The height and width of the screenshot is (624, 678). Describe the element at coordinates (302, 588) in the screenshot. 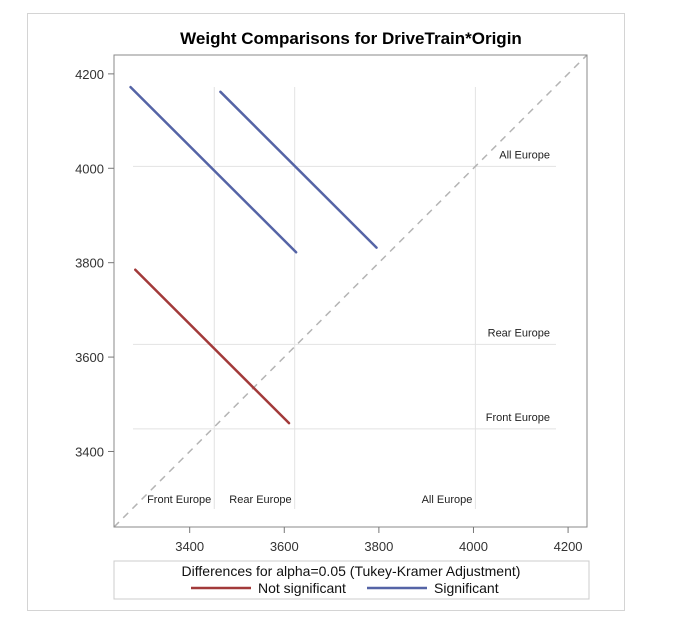

I see `legend-label-0: Not significant` at that location.